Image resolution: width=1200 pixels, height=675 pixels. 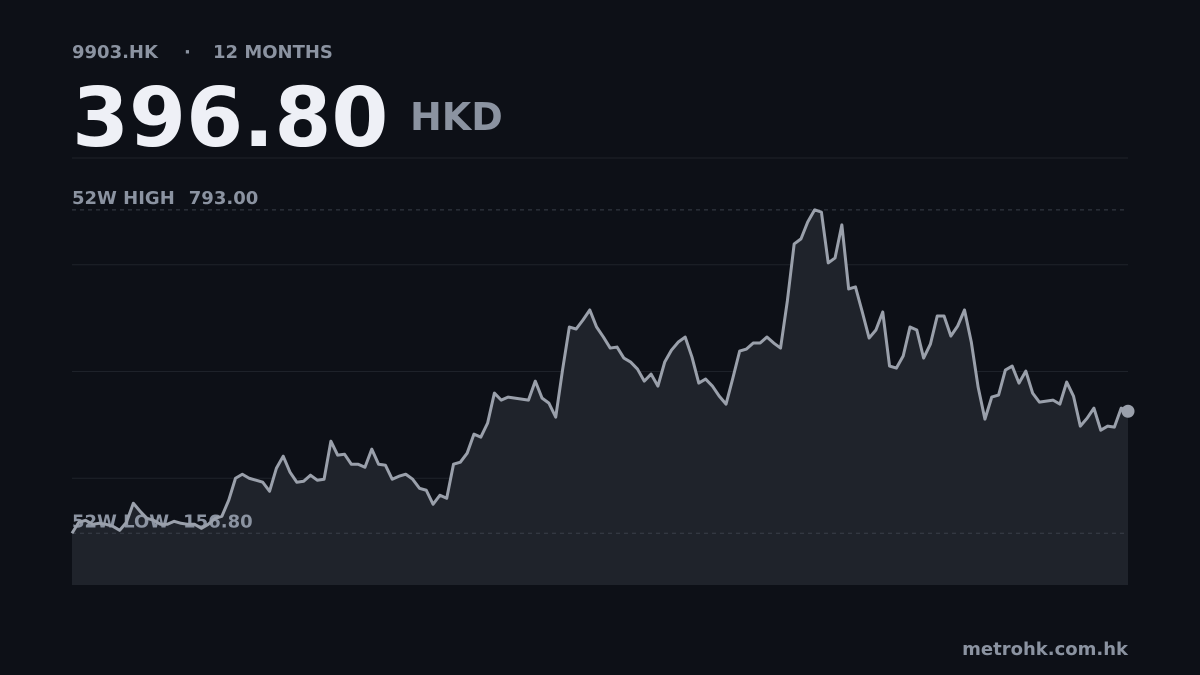 What do you see at coordinates (162, 521) in the screenshot?
I see `reference-label: 52W LOW 156.80` at bounding box center [162, 521].